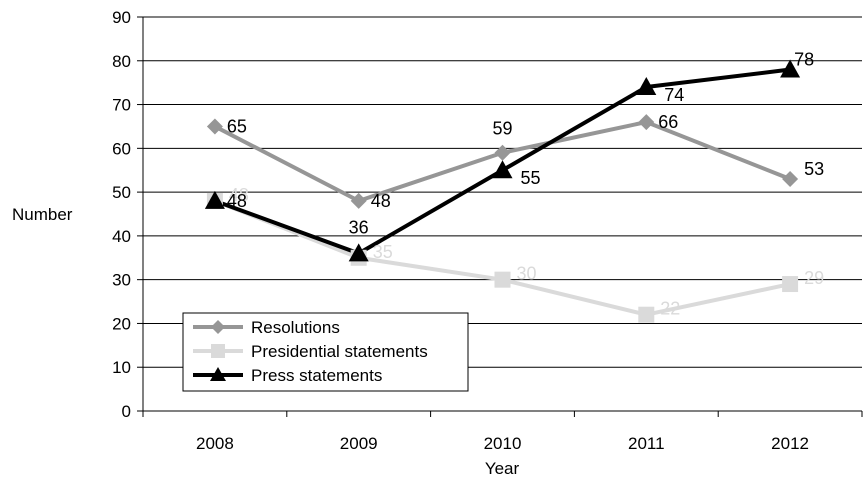 The width and height of the screenshot is (867, 480). Describe the element at coordinates (359, 443) in the screenshot. I see `x-tick-label: 2009` at that location.